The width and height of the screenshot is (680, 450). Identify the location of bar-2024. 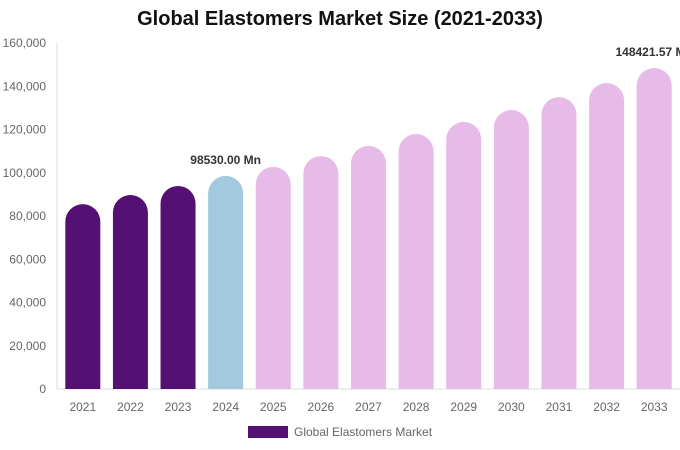
(226, 282).